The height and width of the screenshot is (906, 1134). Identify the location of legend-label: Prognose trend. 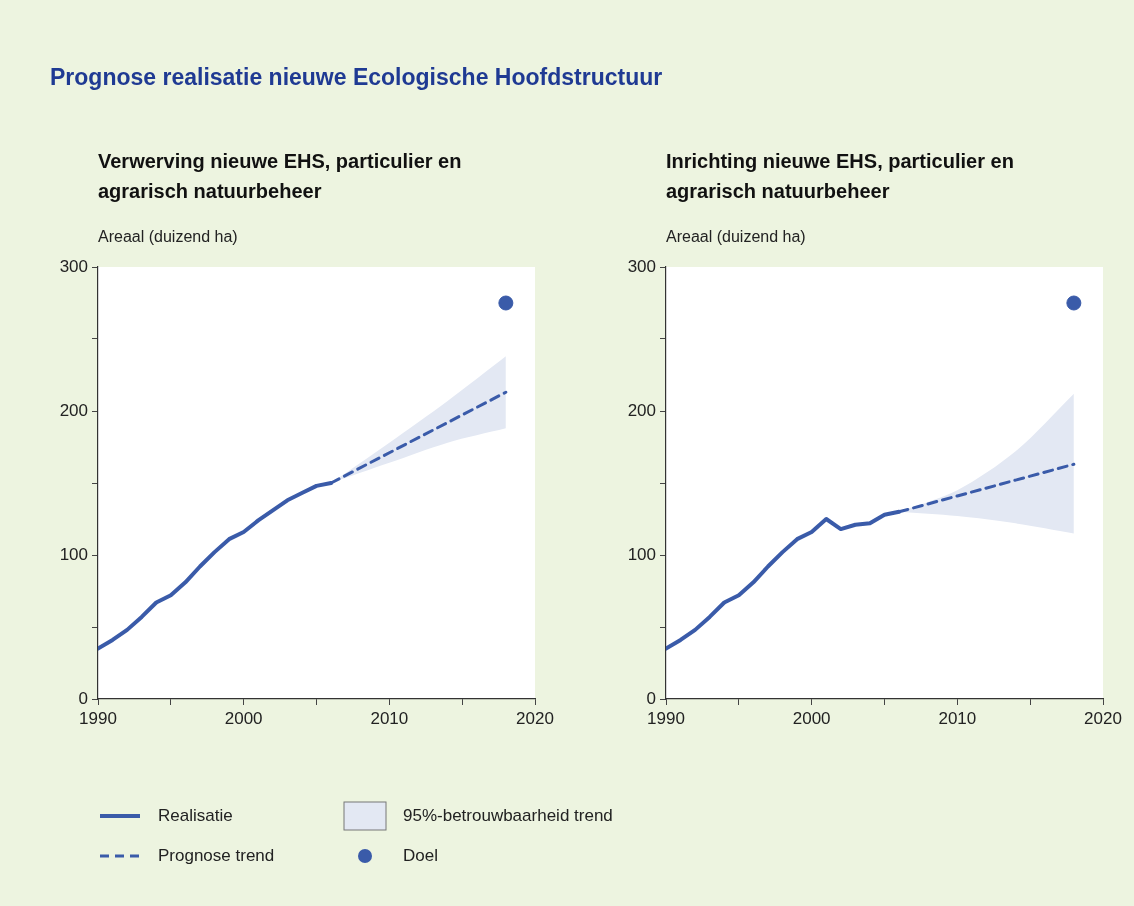
(216, 856).